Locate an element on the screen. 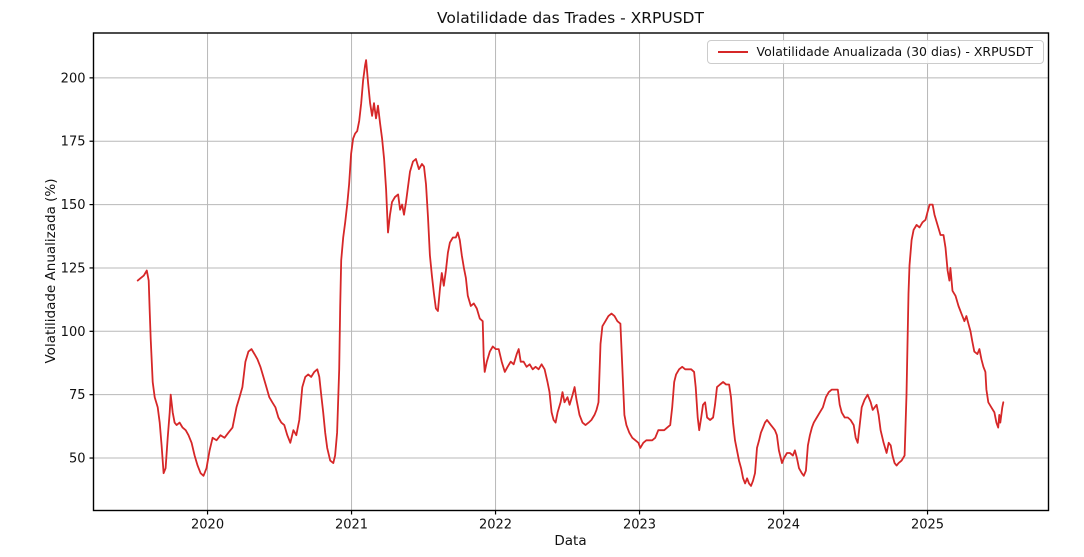 The height and width of the screenshot is (557, 1084). legend-line-sample is located at coordinates (732, 52).